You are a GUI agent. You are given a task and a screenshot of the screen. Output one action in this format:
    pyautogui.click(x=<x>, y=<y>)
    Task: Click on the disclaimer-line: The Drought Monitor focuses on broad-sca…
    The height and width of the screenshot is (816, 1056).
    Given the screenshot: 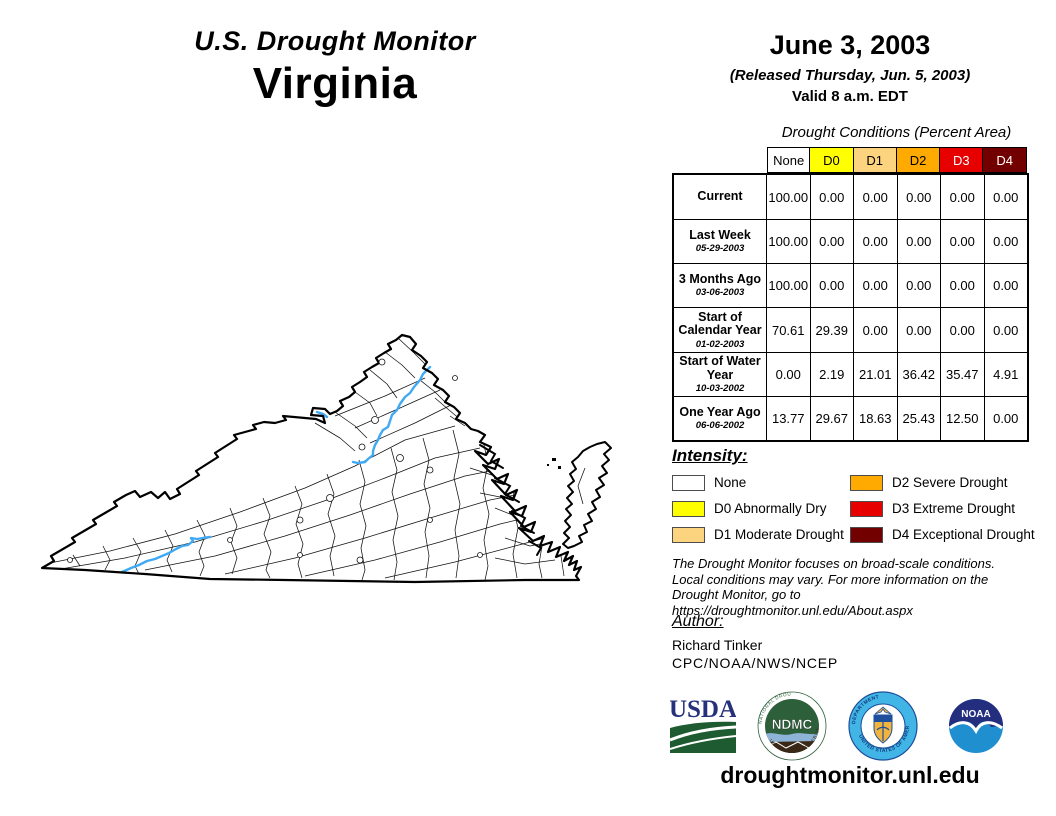 What is the action you would take?
    pyautogui.click(x=834, y=563)
    